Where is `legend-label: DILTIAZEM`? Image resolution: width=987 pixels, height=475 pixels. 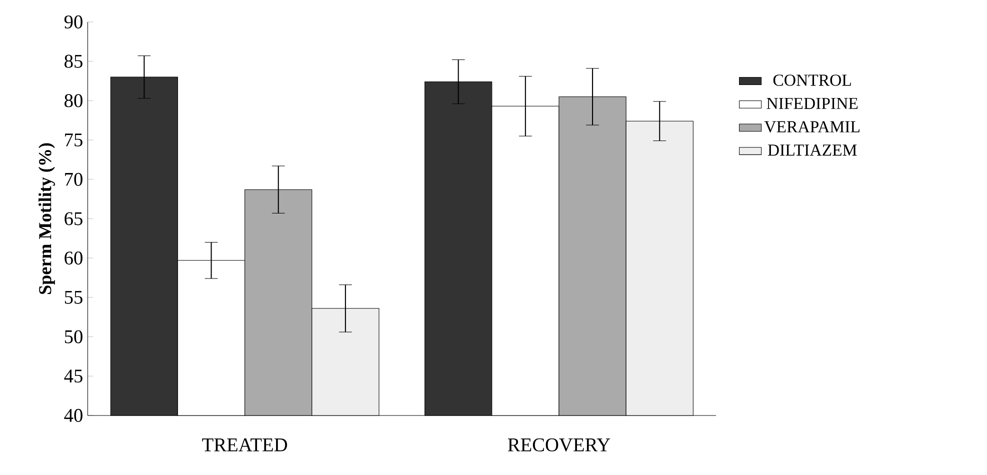
legend-label: DILTIAZEM is located at coordinates (812, 150).